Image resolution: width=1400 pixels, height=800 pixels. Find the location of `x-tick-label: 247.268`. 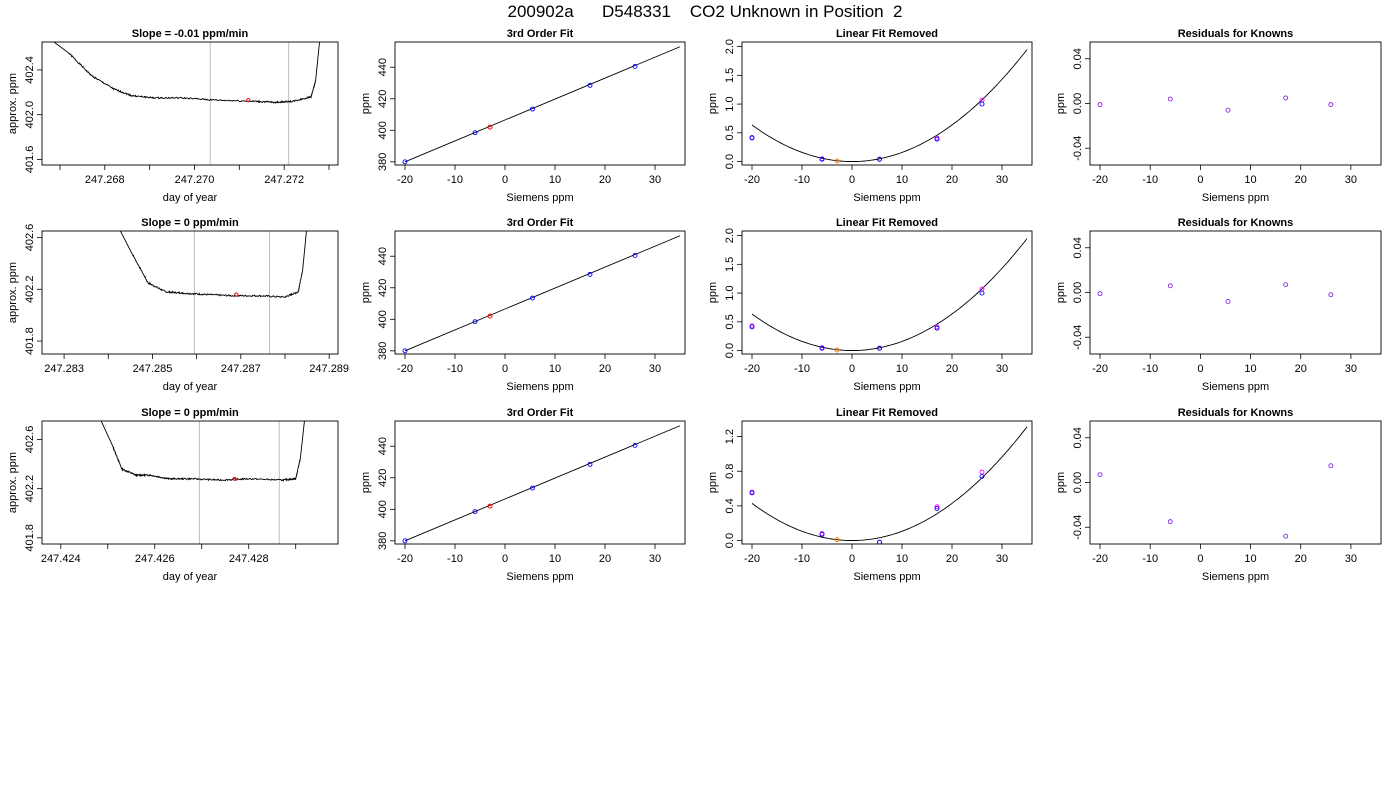

x-tick-label: 247.268 is located at coordinates (105, 180).